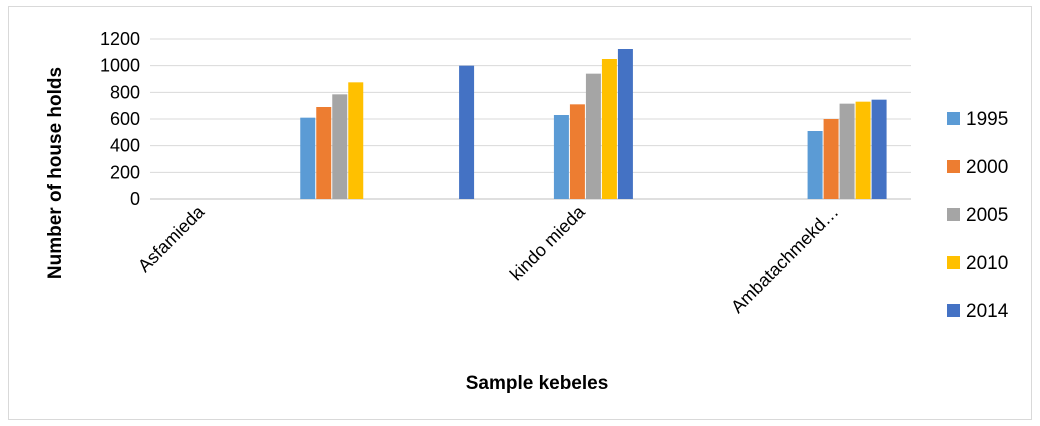 This screenshot has width=1040, height=426. Describe the element at coordinates (987, 311) in the screenshot. I see `legend-label-2014: 2014` at that location.